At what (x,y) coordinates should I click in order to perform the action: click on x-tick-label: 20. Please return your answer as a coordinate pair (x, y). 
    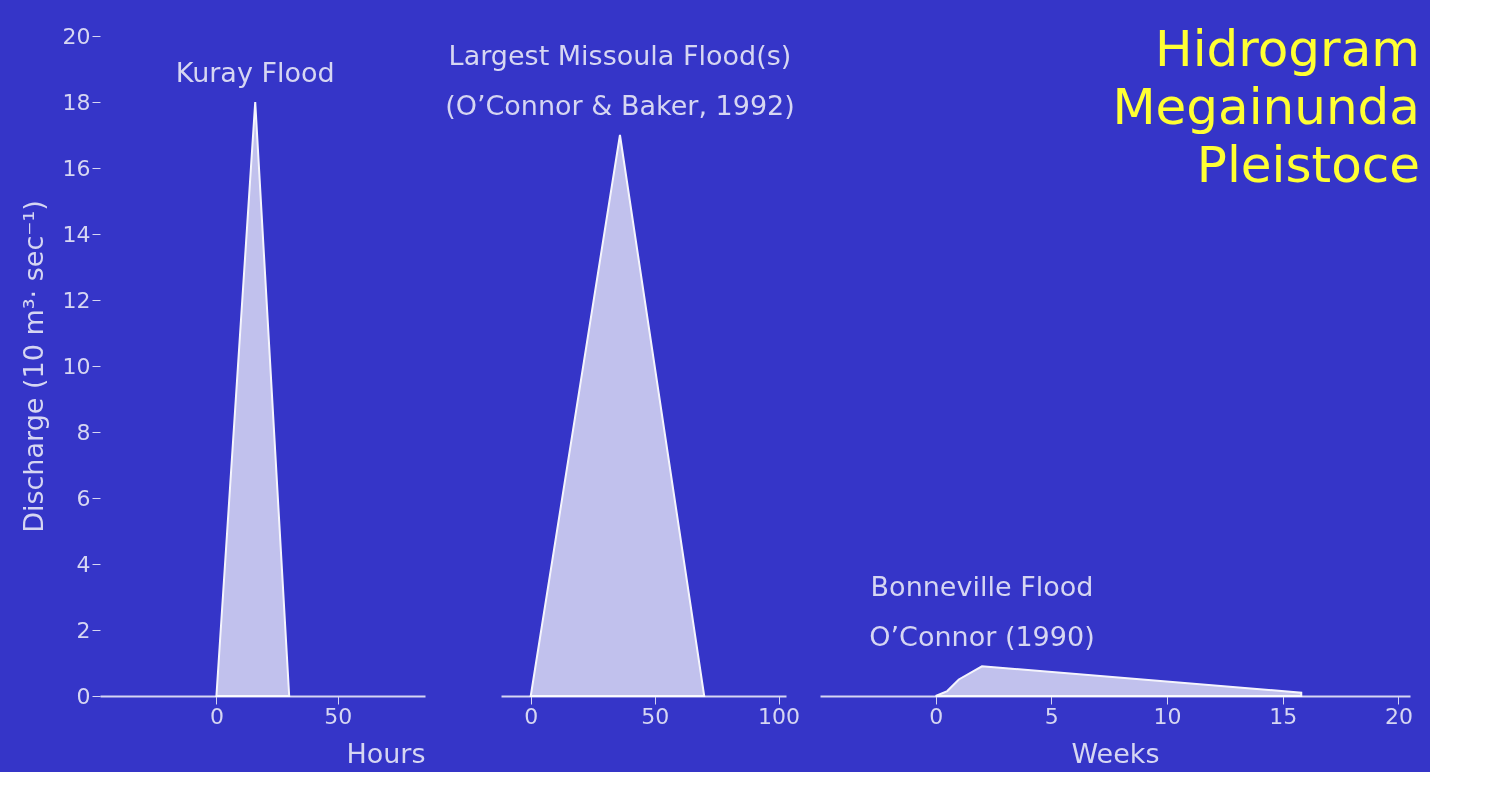
    Looking at the image, I should click on (1398, 716).